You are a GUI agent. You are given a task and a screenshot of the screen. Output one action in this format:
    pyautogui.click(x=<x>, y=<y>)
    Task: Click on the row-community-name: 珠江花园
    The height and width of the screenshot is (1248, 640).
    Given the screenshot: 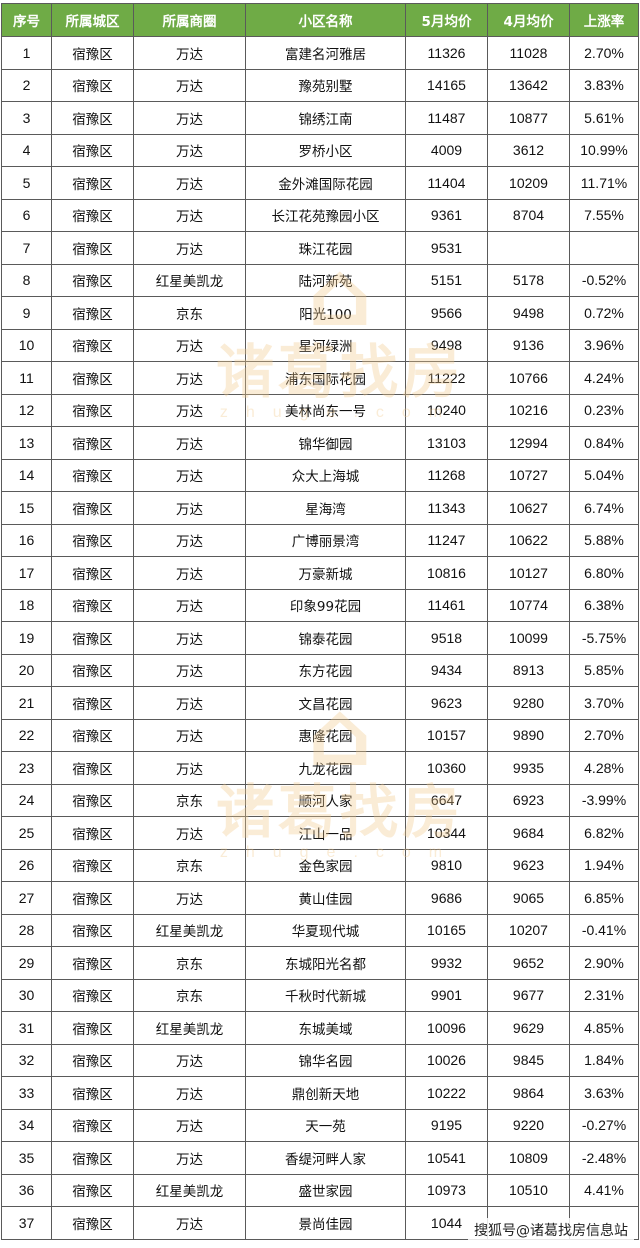 What is the action you would take?
    pyautogui.click(x=325, y=248)
    